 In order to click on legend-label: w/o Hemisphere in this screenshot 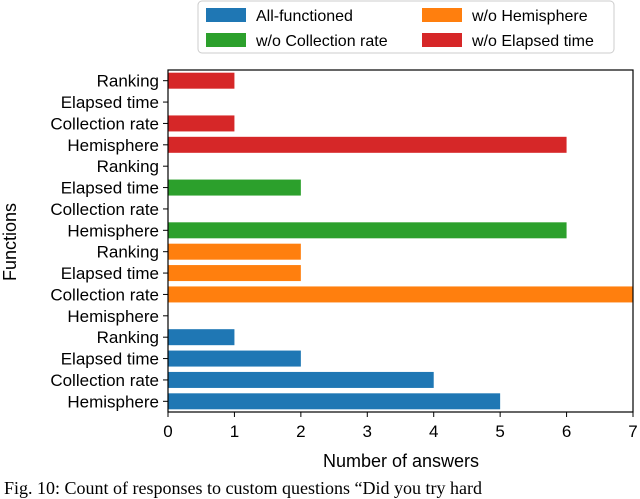, I will do `click(529, 16)`.